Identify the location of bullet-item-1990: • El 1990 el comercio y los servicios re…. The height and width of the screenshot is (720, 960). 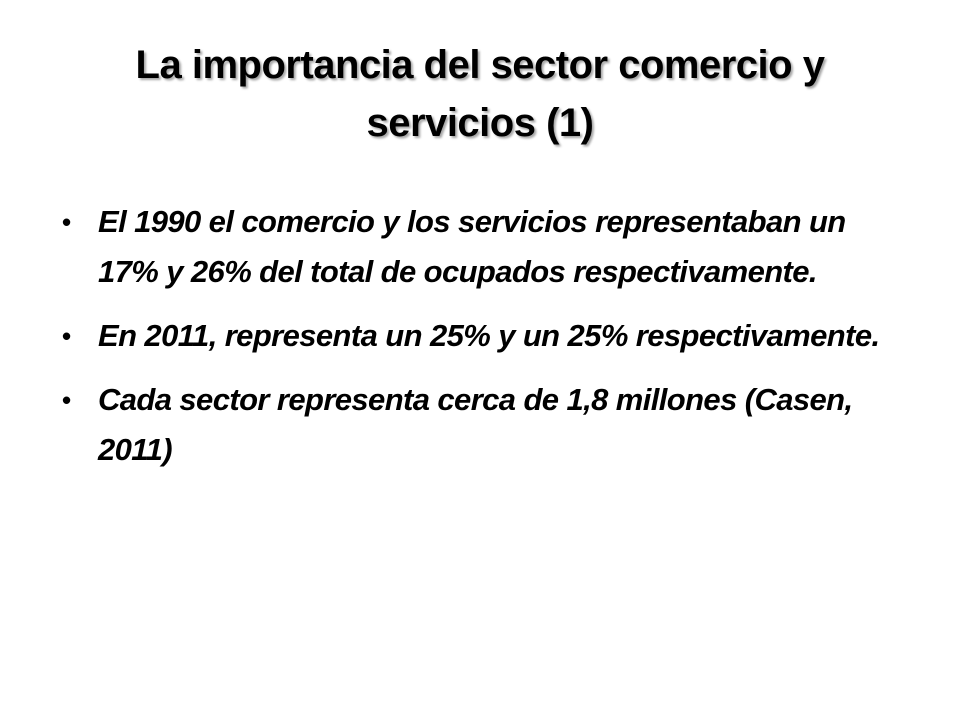
(482, 247).